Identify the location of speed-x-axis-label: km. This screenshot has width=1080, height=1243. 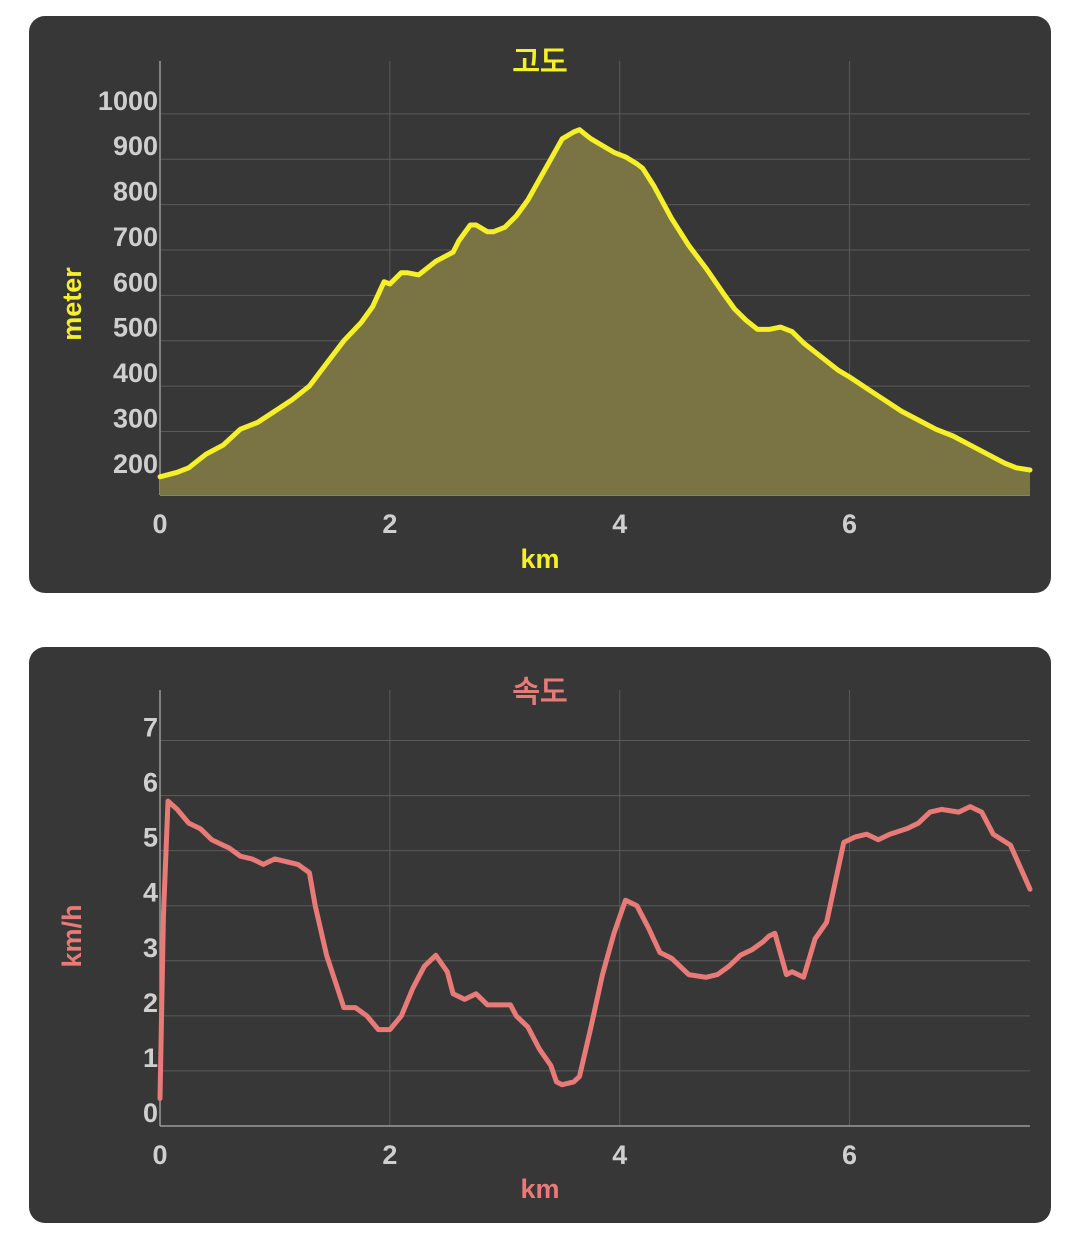
(539, 1189).